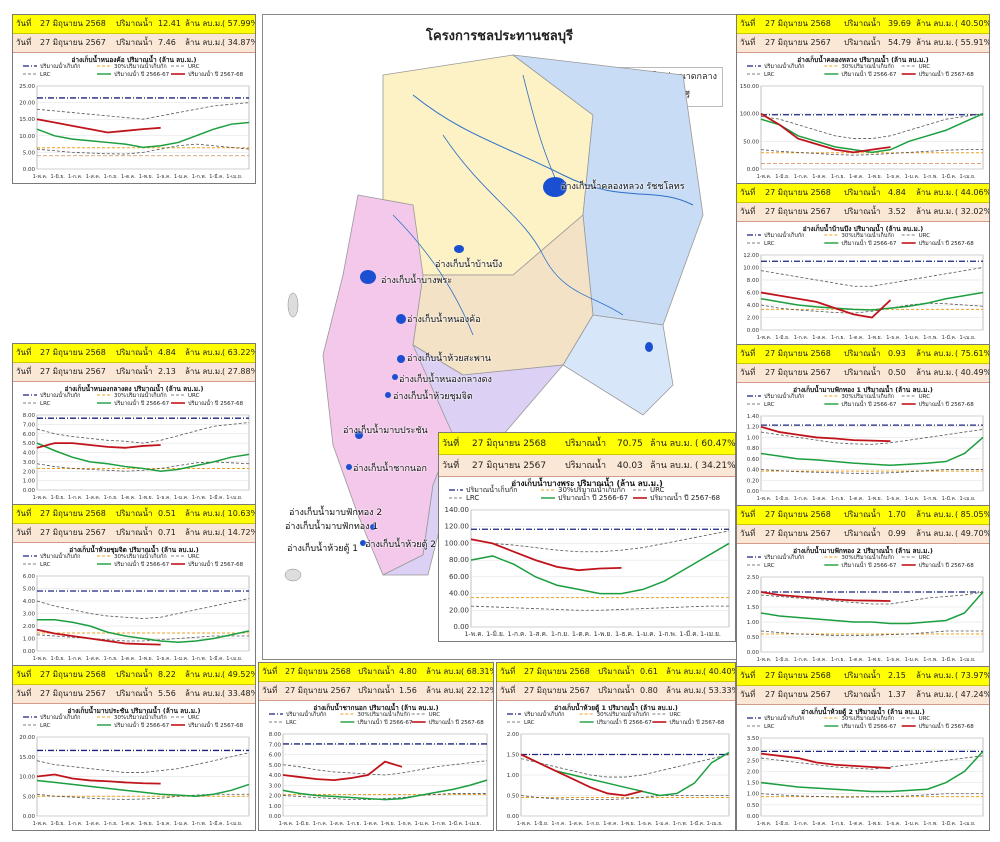 The image size is (1000, 842). I want to click on date-text: 27 มิถุนายน 2567, so click(798, 372).